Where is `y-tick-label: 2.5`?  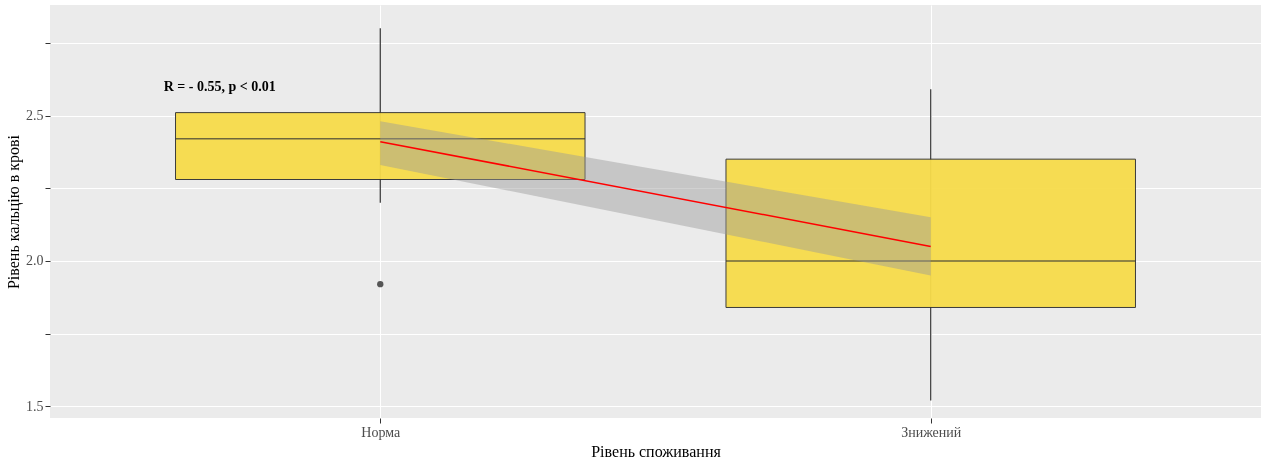 y-tick-label: 2.5 is located at coordinates (35, 116).